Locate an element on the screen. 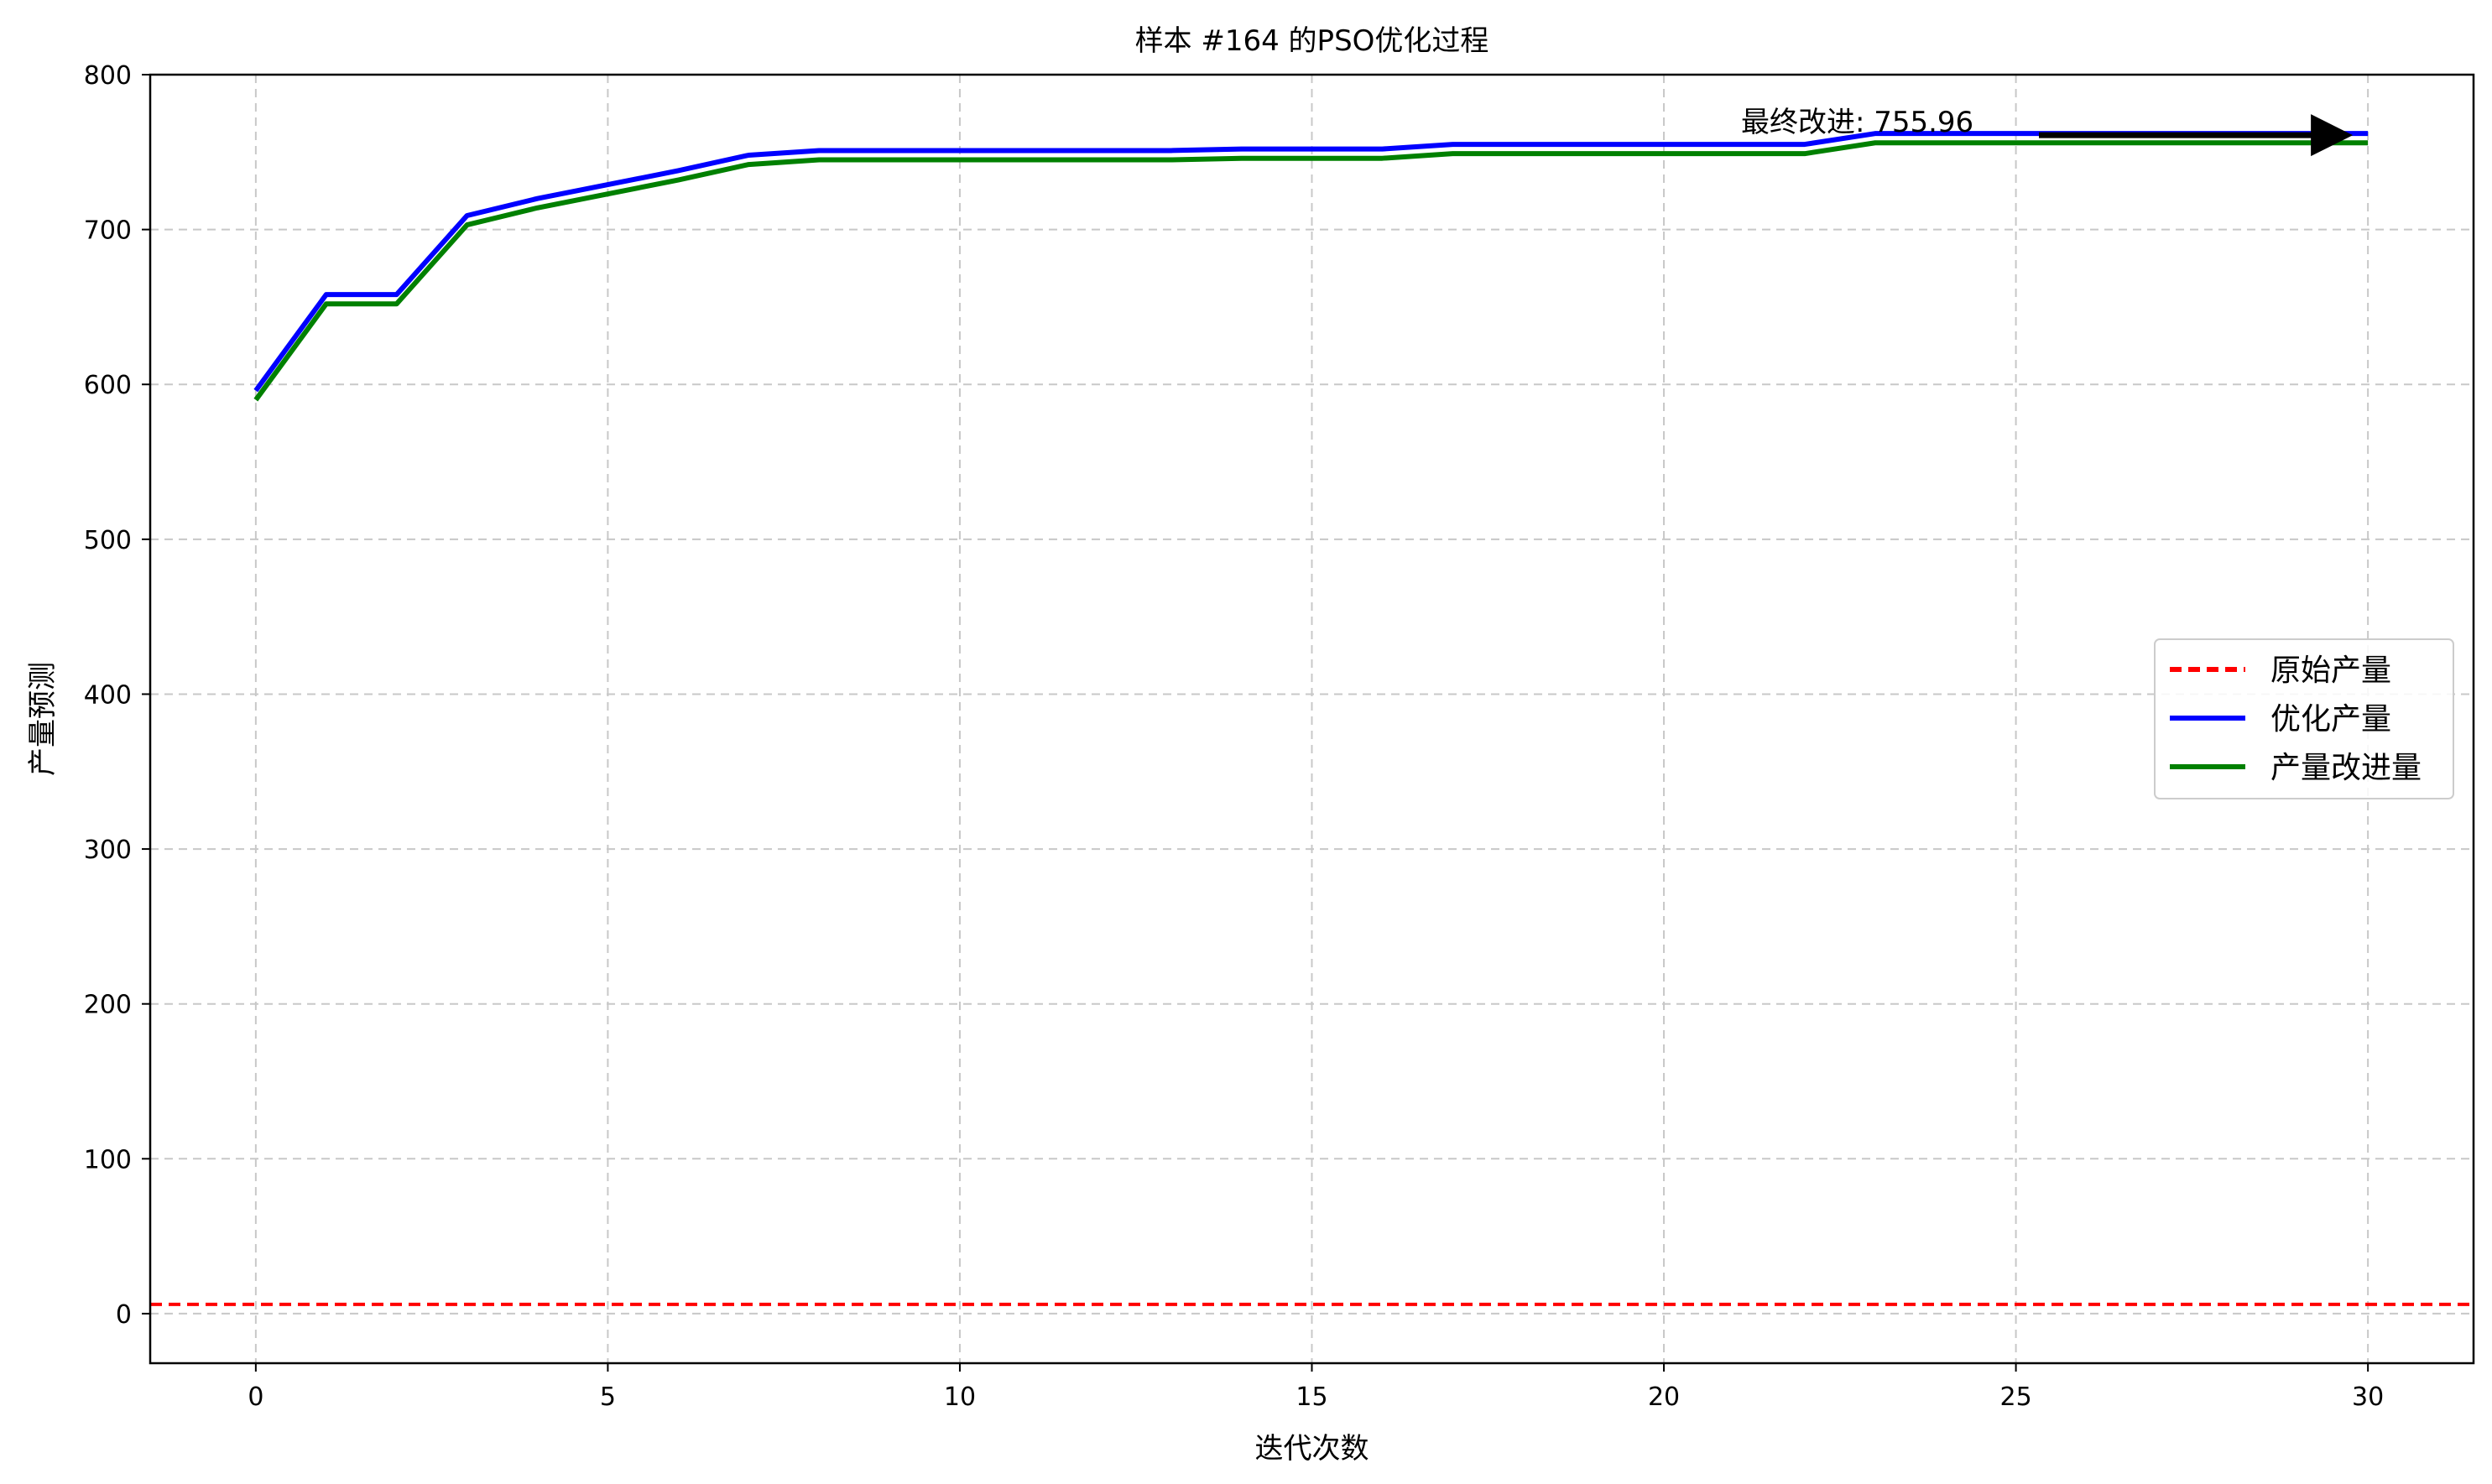 Image resolution: width=2492 pixels, height=1484 pixels. y-tick-label: 200 is located at coordinates (108, 1005).